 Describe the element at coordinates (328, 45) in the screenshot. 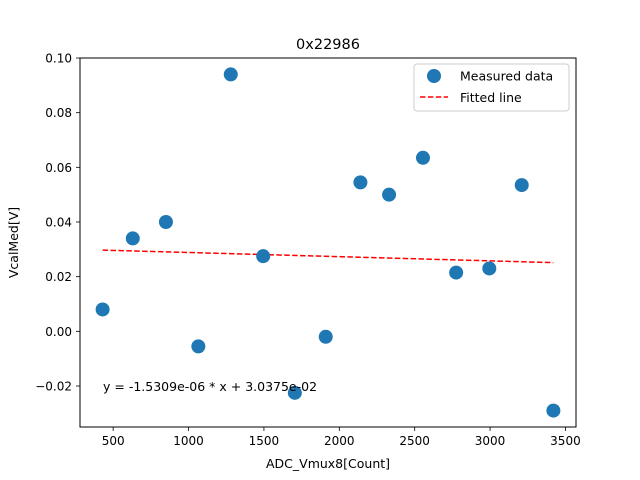

I see `chart-title: 0x22986` at that location.